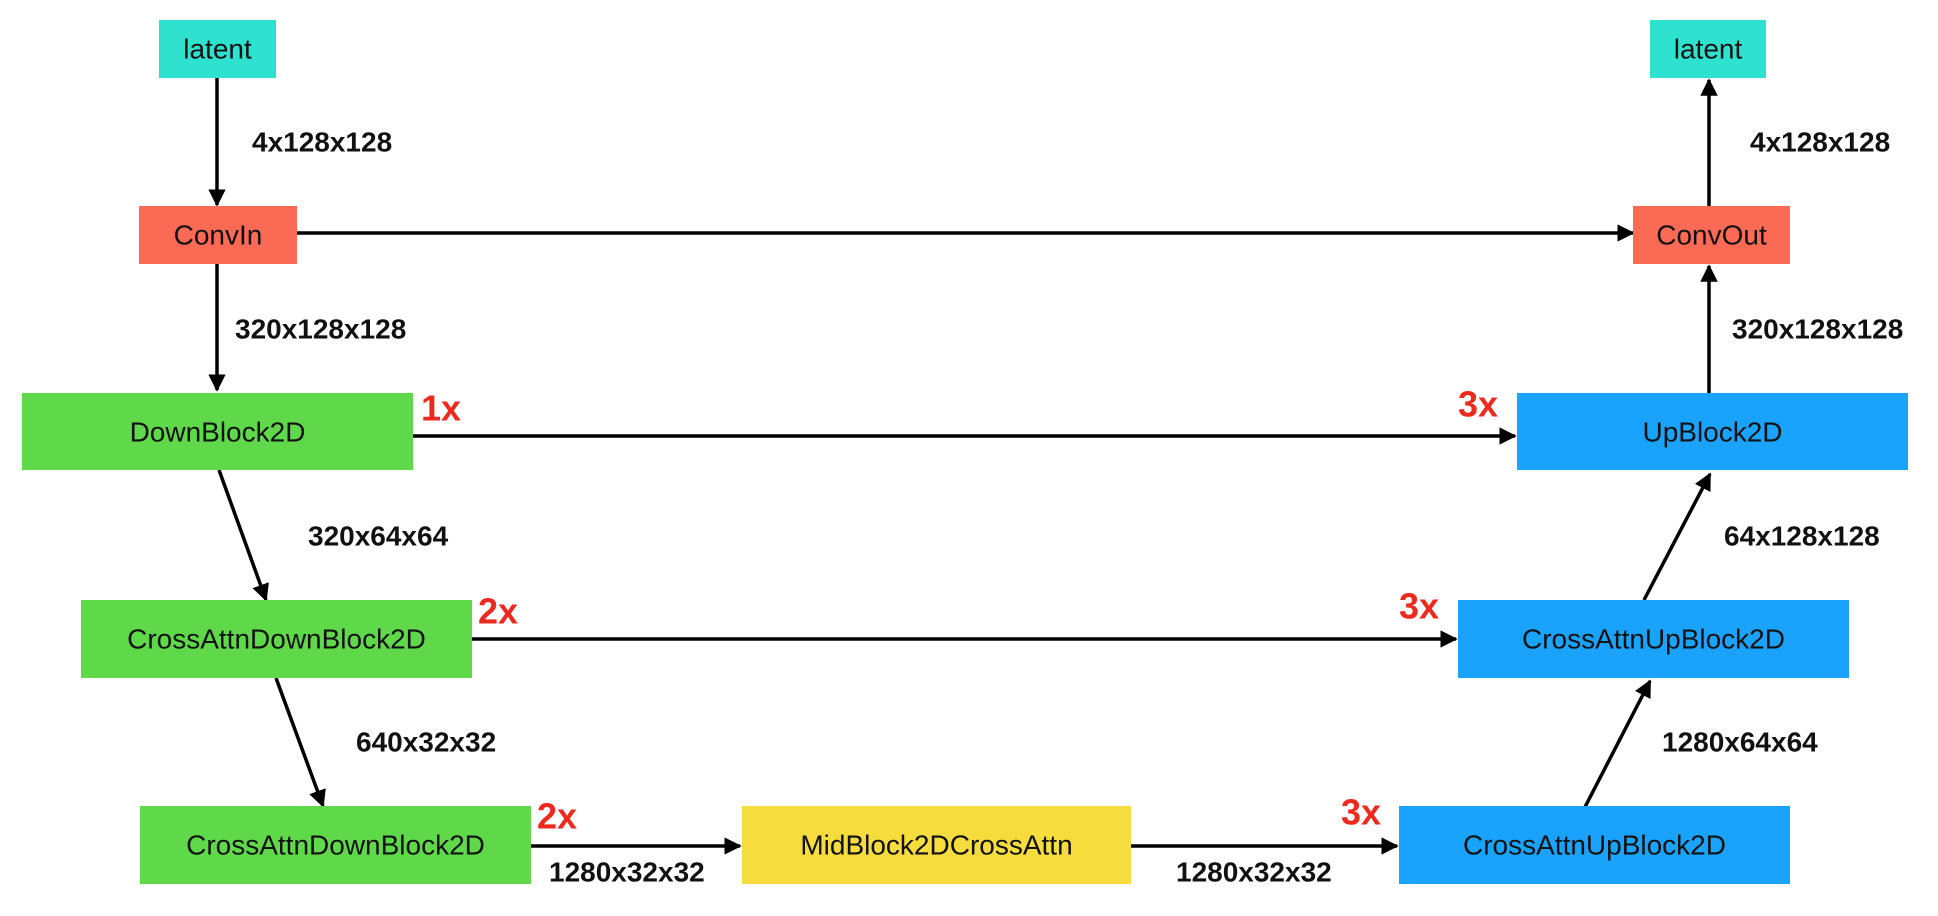 The height and width of the screenshot is (916, 1938). I want to click on shape-cross-up-2-to-cross-up-1: 1280x64x64, so click(1740, 742).